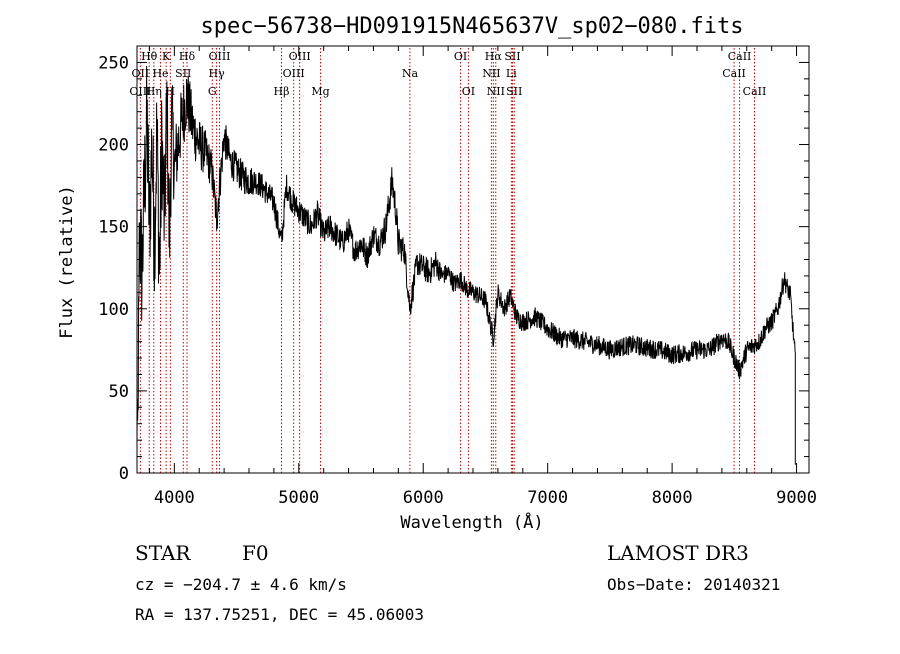 This screenshot has height=654, width=900. I want to click on y-tick-label: 200, so click(113, 146).